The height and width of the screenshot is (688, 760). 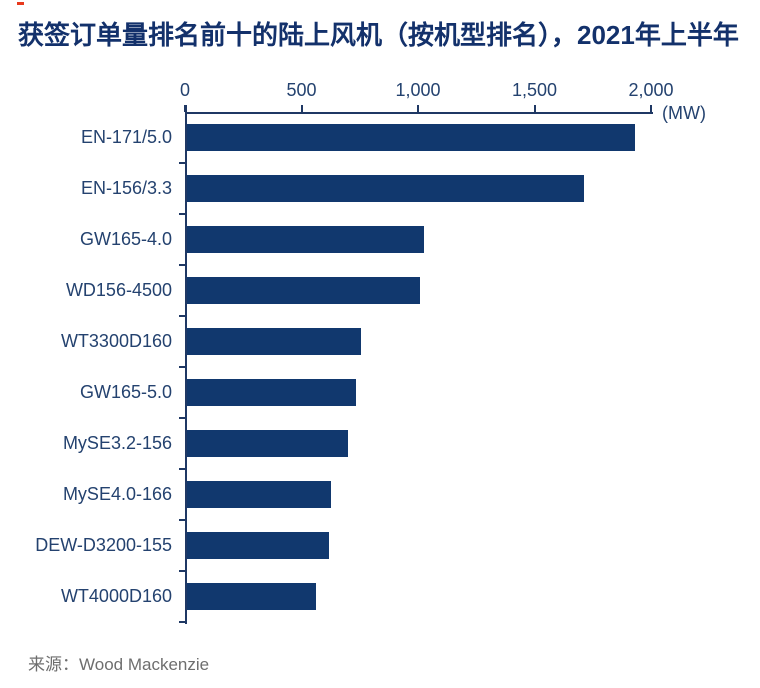 I want to click on category-label: GW165-4.0, so click(x=125, y=239).